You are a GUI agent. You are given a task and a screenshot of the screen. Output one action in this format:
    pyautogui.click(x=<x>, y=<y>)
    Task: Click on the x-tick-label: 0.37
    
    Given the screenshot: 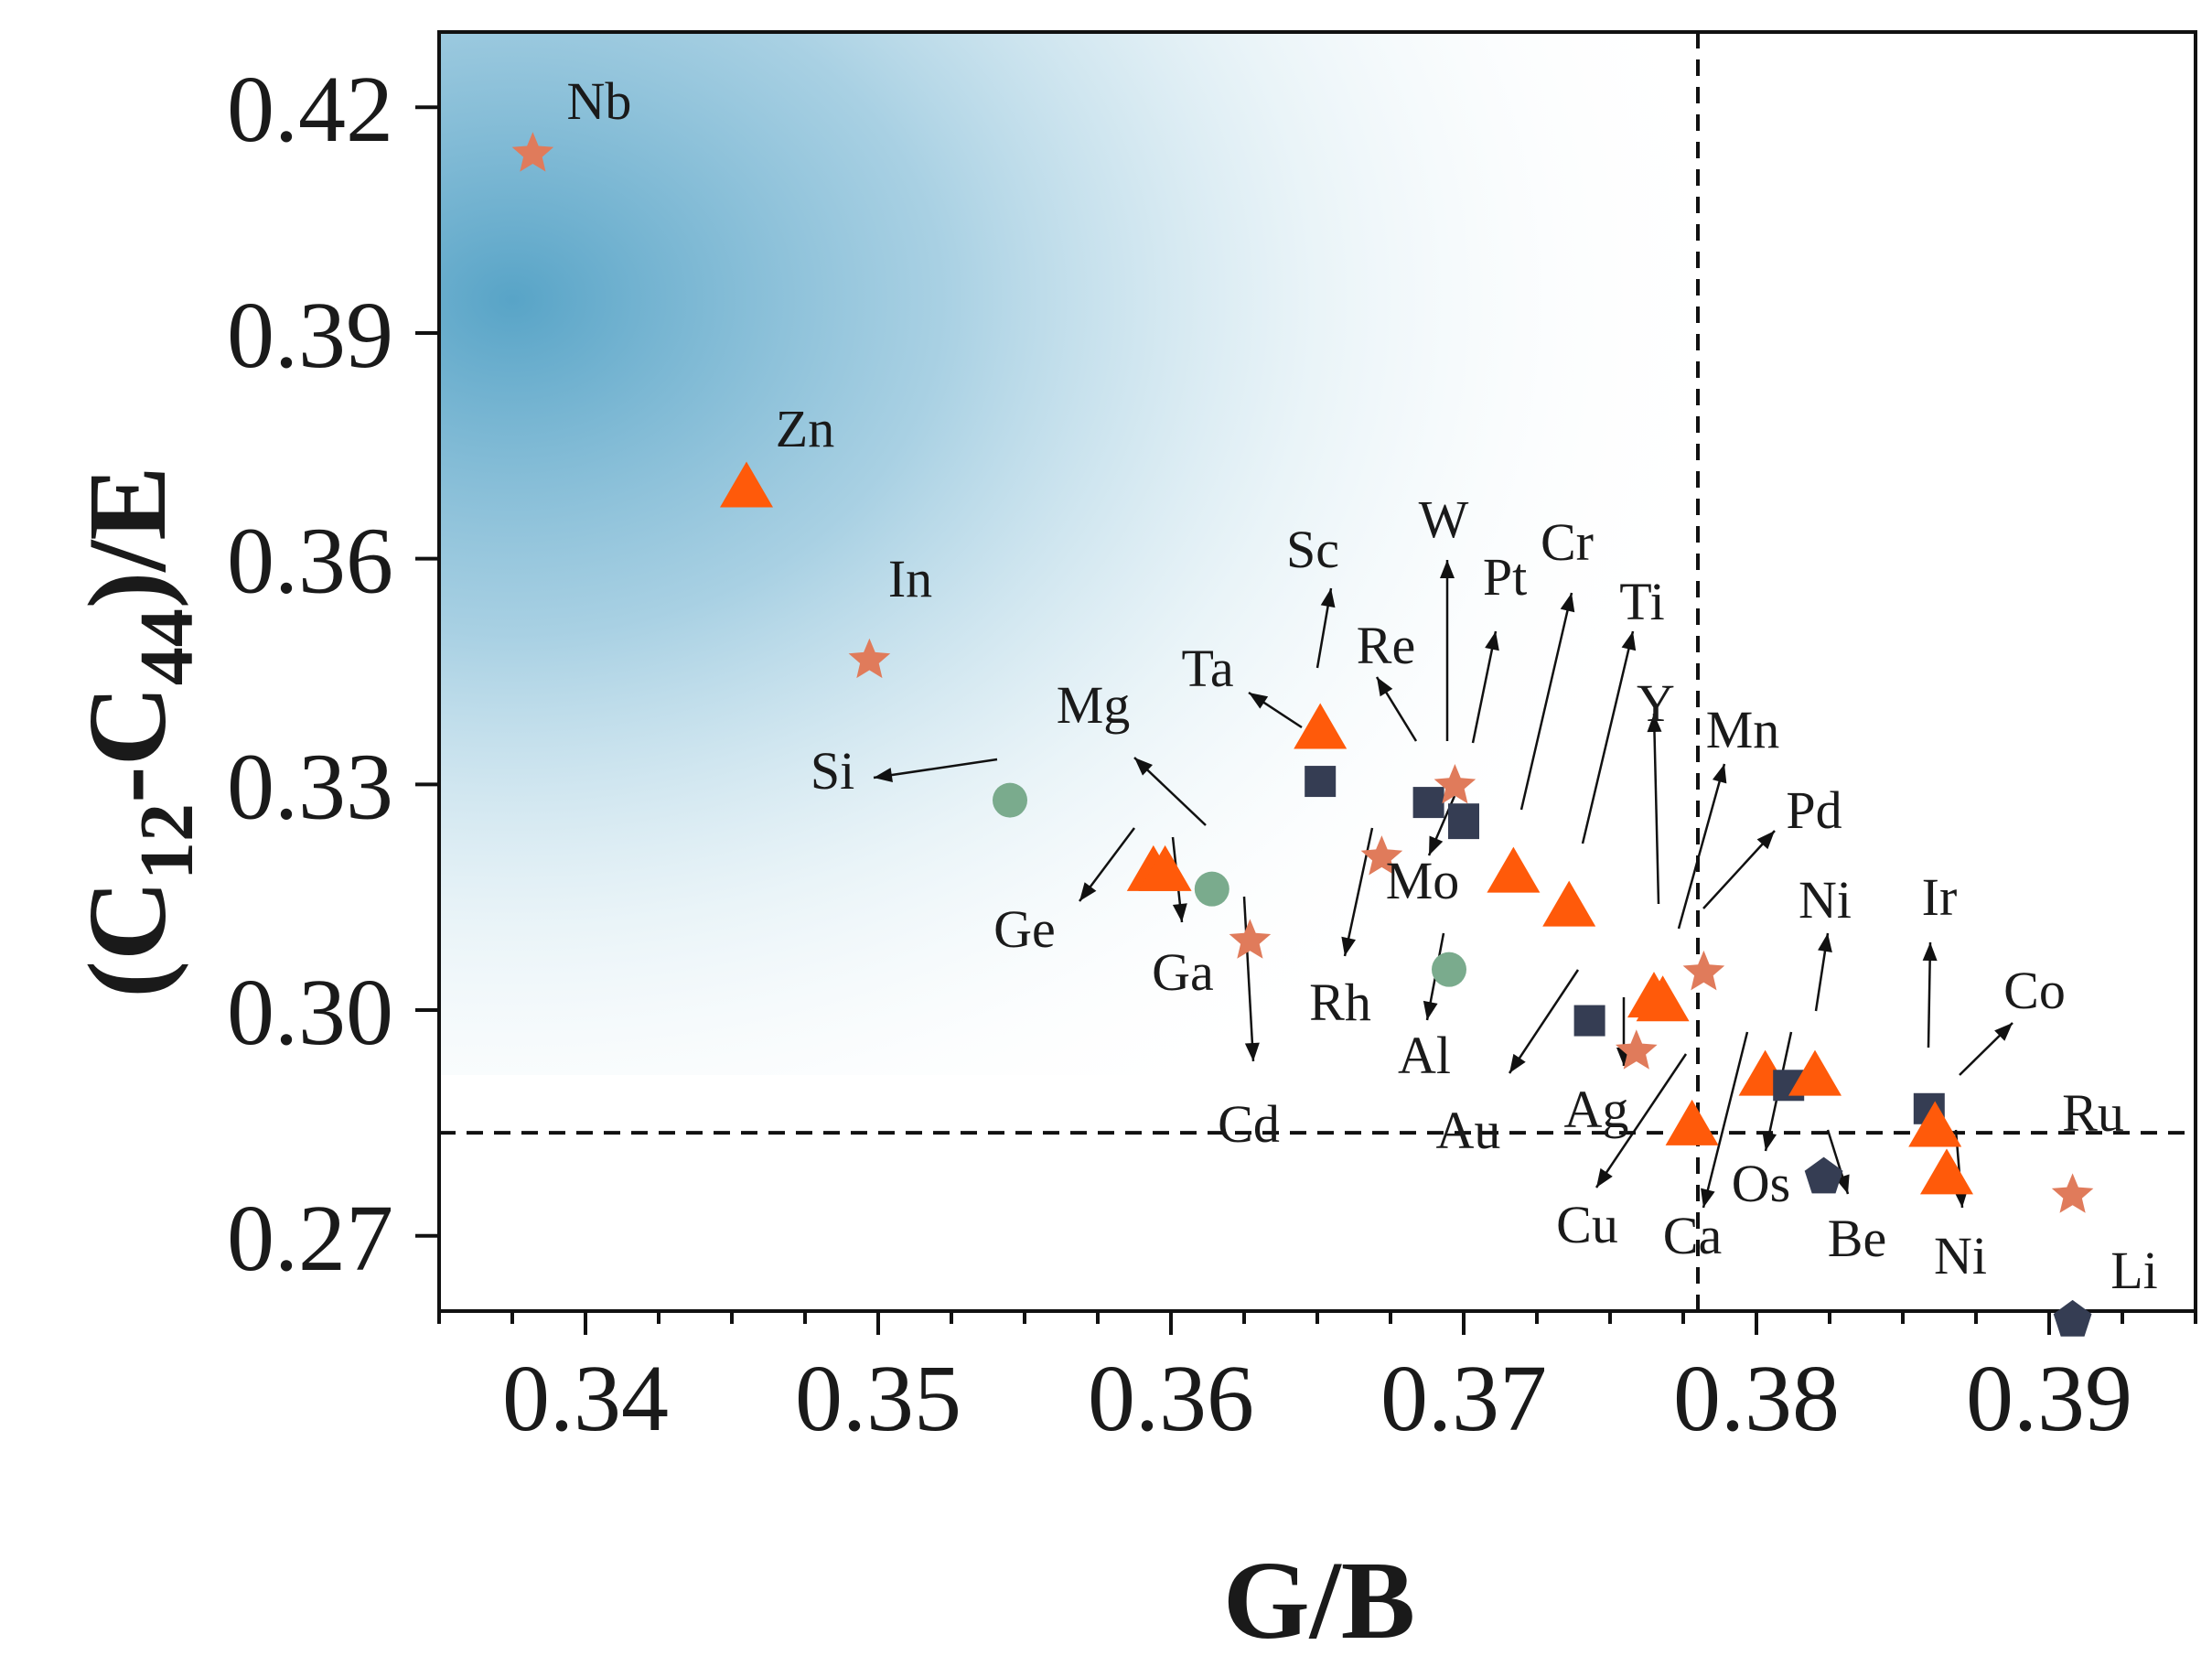 What is the action you would take?
    pyautogui.click(x=1463, y=1398)
    